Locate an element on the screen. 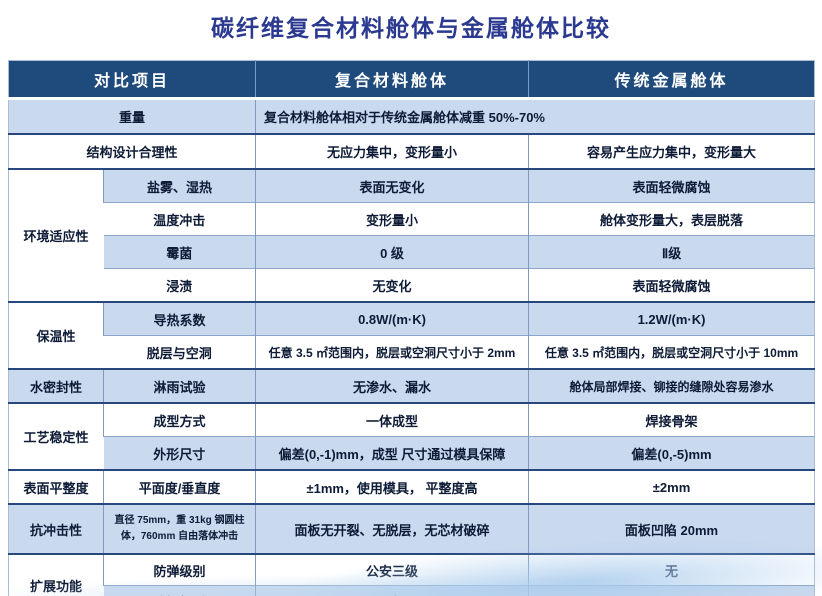  table-row: 防爆级别 二级 无 is located at coordinates (412, 590).